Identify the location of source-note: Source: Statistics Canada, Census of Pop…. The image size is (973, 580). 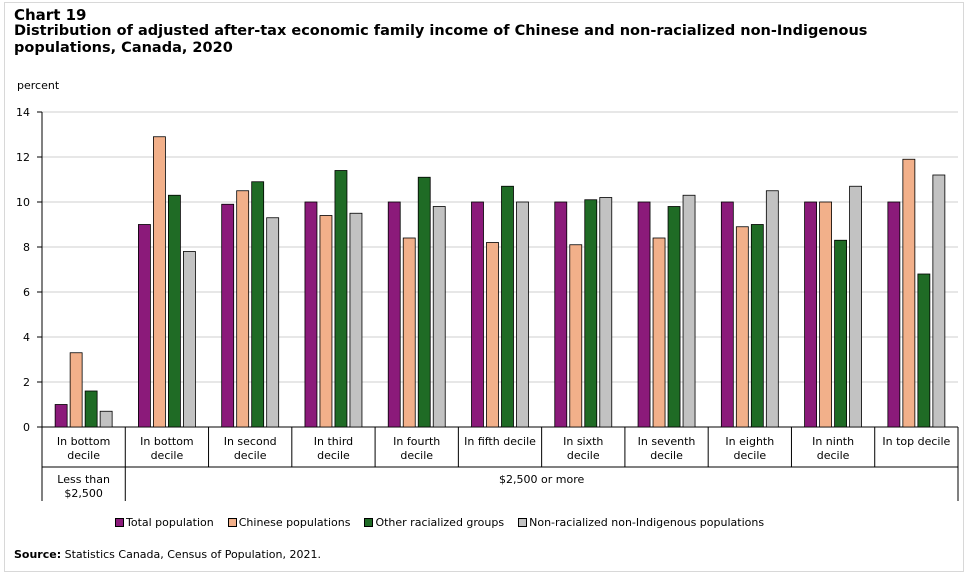
(167, 554).